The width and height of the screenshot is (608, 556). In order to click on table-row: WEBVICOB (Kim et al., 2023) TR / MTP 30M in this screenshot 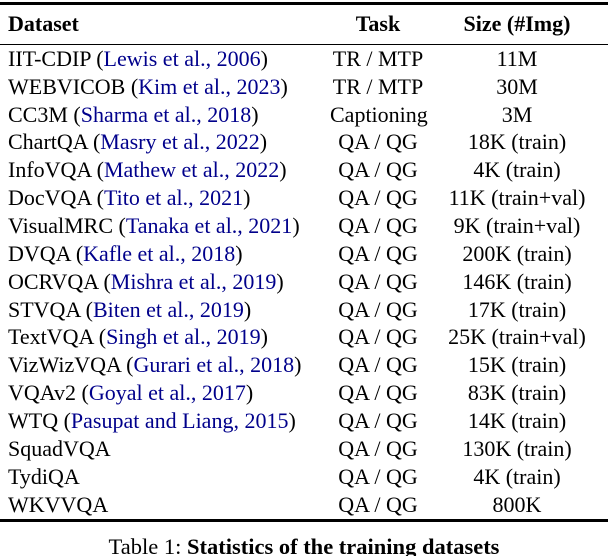, I will do `click(304, 87)`.